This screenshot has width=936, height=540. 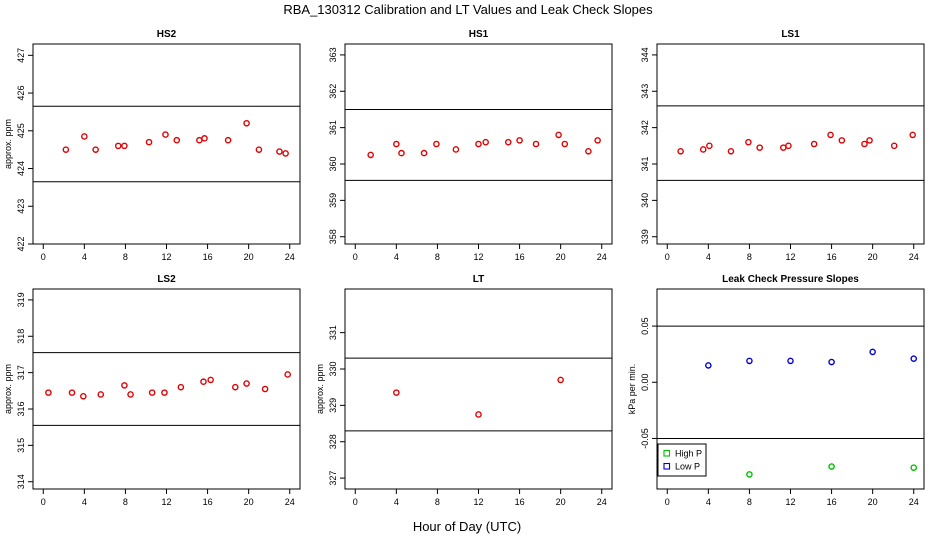 I want to click on ytick-label: 359, so click(x=333, y=200).